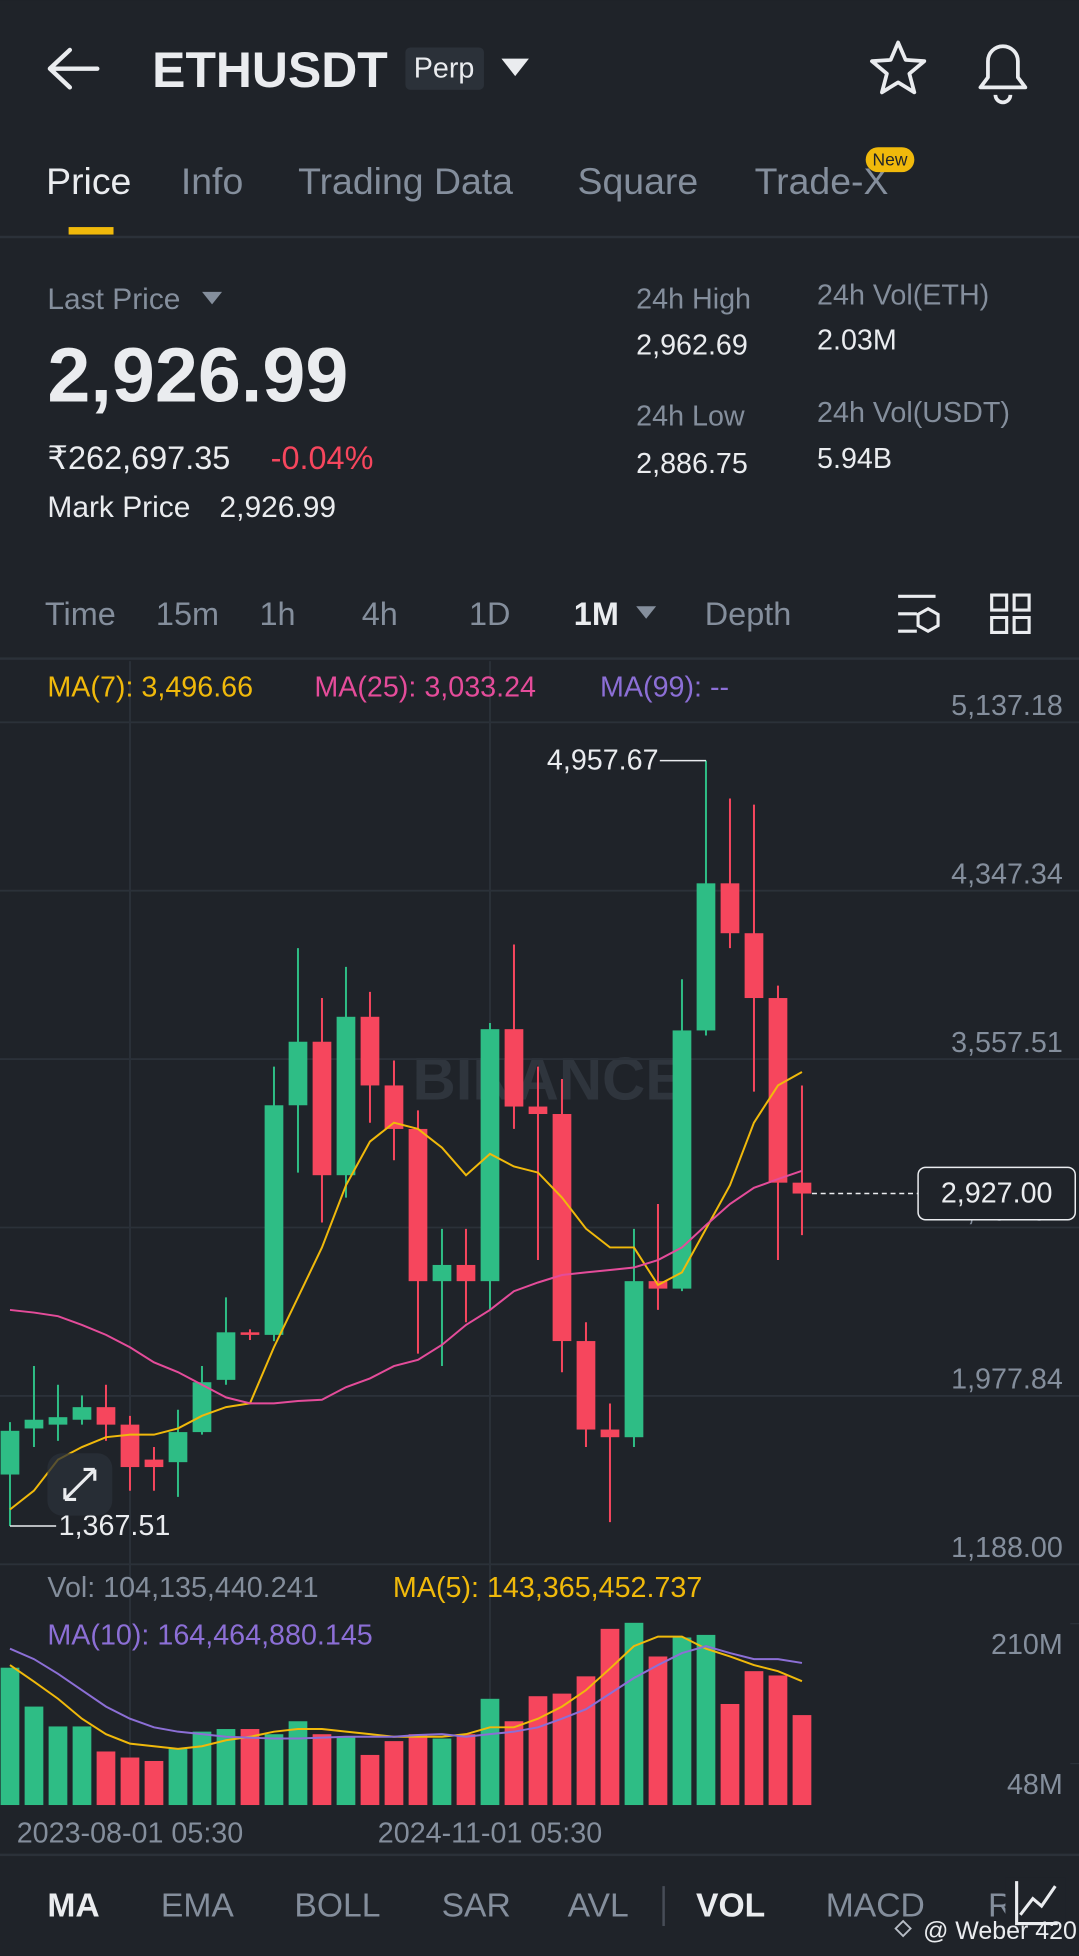 Image resolution: width=1079 pixels, height=1956 pixels. I want to click on indicator: EMA, so click(197, 1906).